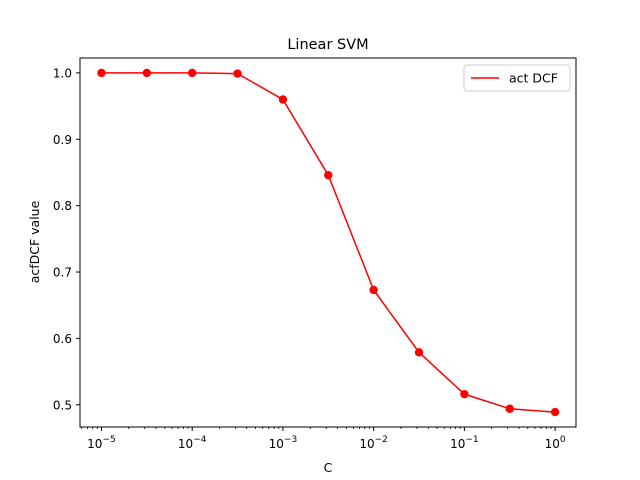 Image resolution: width=640 pixels, height=480 pixels. Describe the element at coordinates (464, 443) in the screenshot. I see `x-tick-label: 10⁻¹` at that location.